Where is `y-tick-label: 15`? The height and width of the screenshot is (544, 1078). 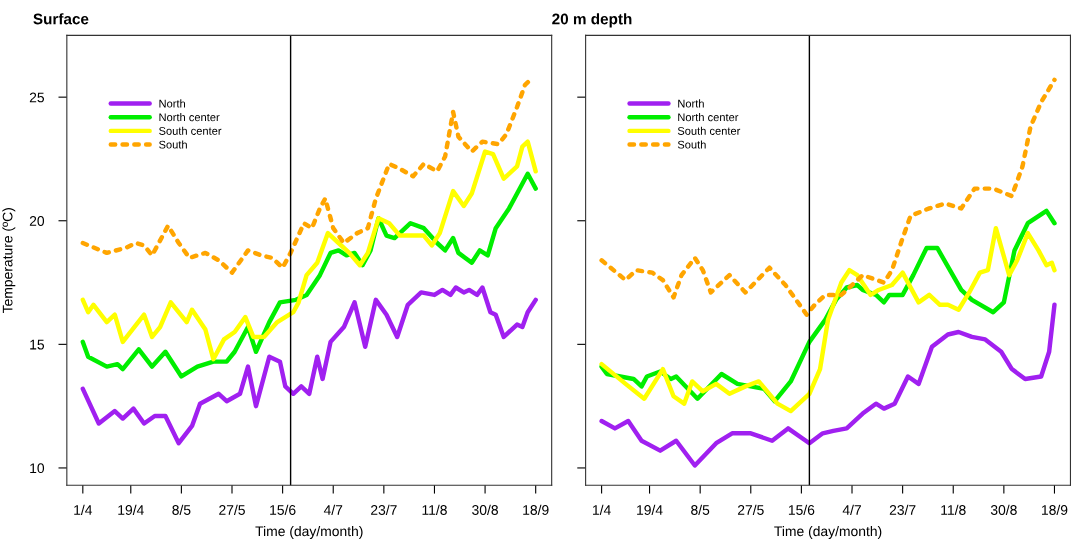
y-tick-label: 15 is located at coordinates (37, 344).